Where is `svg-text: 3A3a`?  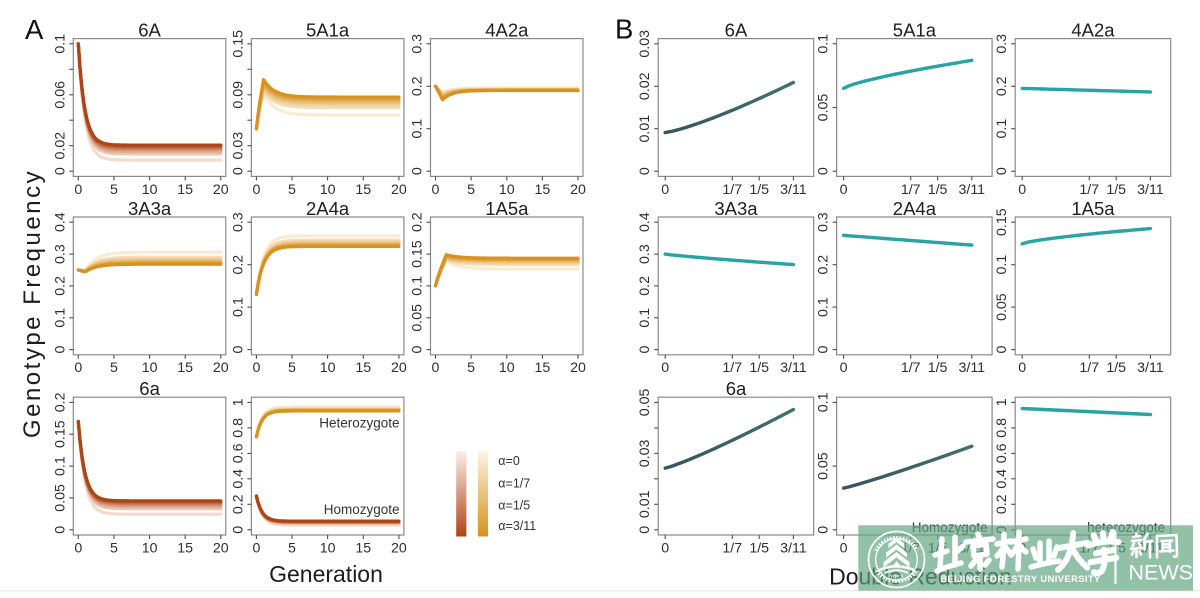 svg-text: 3A3a is located at coordinates (150, 208).